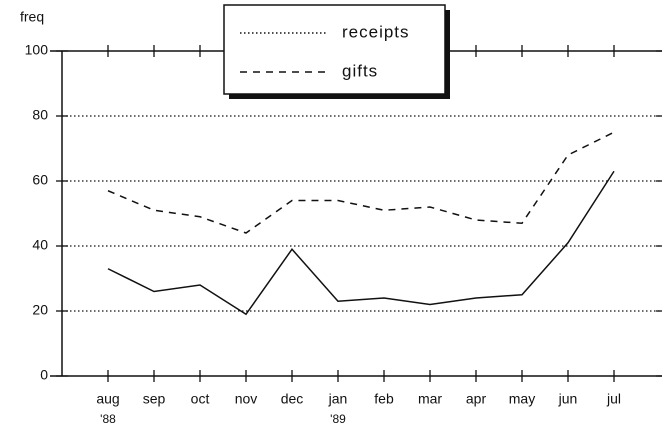  I want to click on y-axis-label: freq, so click(32, 17).